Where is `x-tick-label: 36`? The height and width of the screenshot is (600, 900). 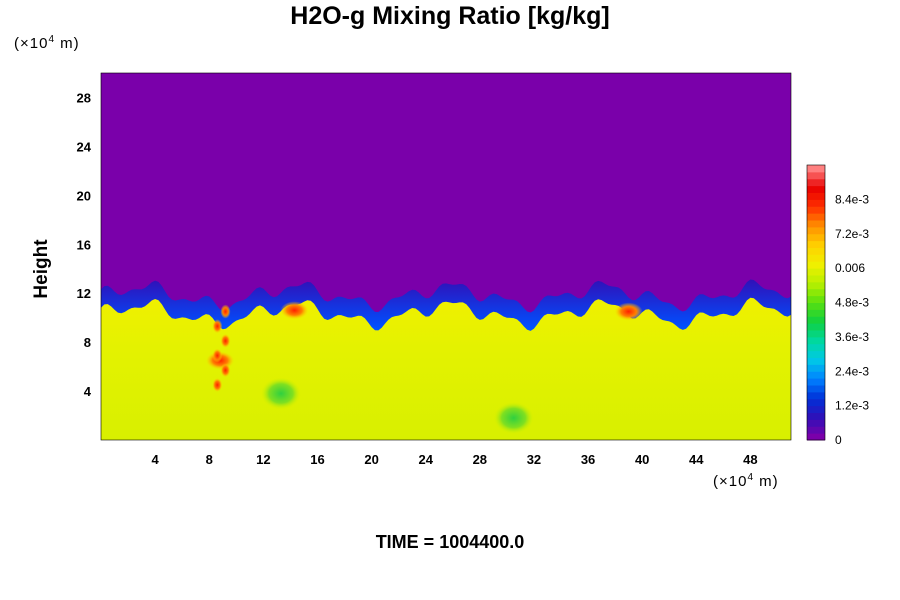
x-tick-label: 36 is located at coordinates (588, 459).